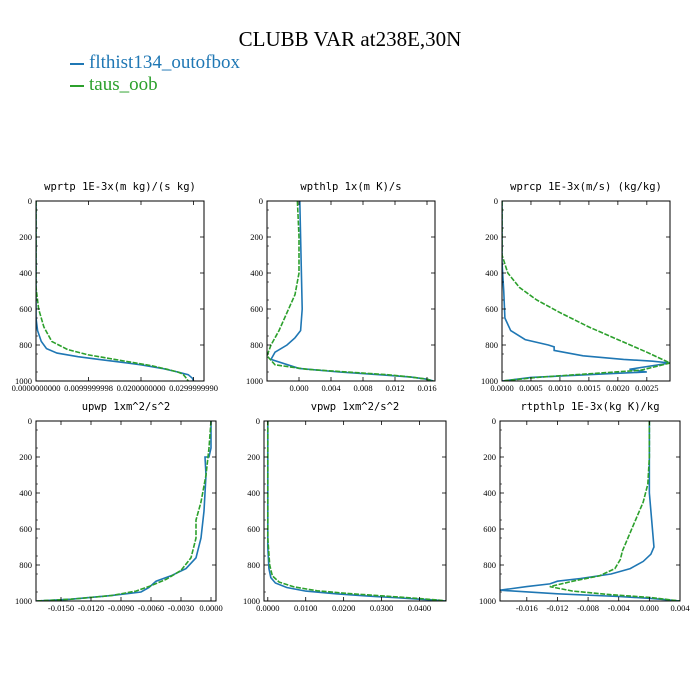 This screenshot has height=700, width=700. Describe the element at coordinates (355, 407) in the screenshot. I see `panel-title: vpwp 1xm^2/s^2` at that location.